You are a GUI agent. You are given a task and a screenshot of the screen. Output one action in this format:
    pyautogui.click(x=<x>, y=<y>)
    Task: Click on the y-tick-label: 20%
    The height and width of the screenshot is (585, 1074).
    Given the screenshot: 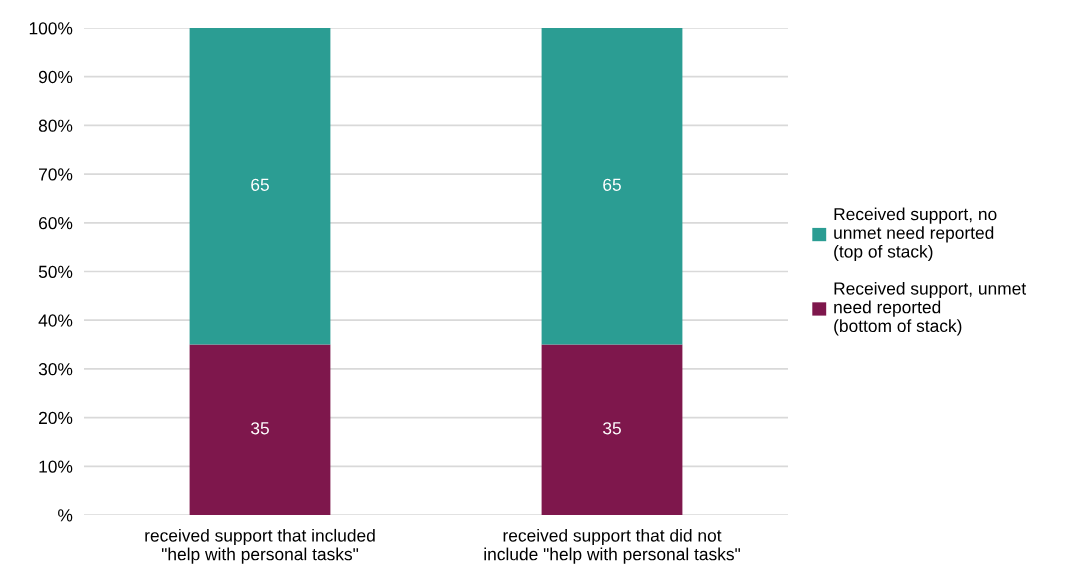 What is the action you would take?
    pyautogui.click(x=56, y=418)
    